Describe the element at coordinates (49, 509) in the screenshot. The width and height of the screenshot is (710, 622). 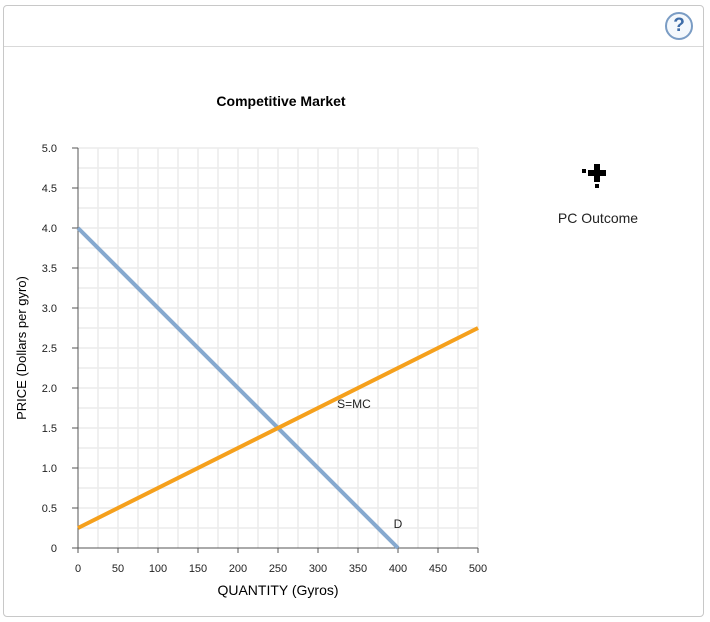
I see `y-tick-label: 0.5` at that location.